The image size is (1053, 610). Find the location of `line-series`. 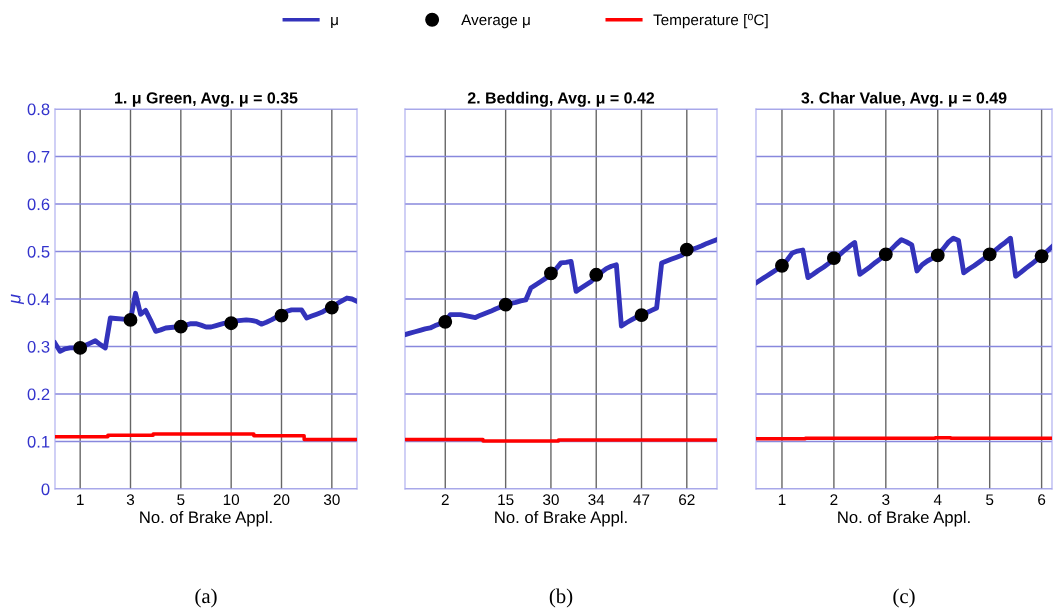

line-series is located at coordinates (206, 322).